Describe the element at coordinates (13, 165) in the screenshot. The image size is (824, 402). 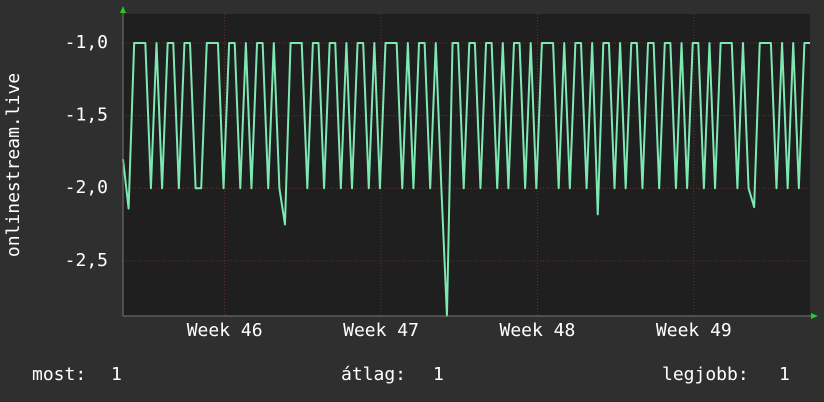
I see `y-axis-label: onlinestream.live` at that location.